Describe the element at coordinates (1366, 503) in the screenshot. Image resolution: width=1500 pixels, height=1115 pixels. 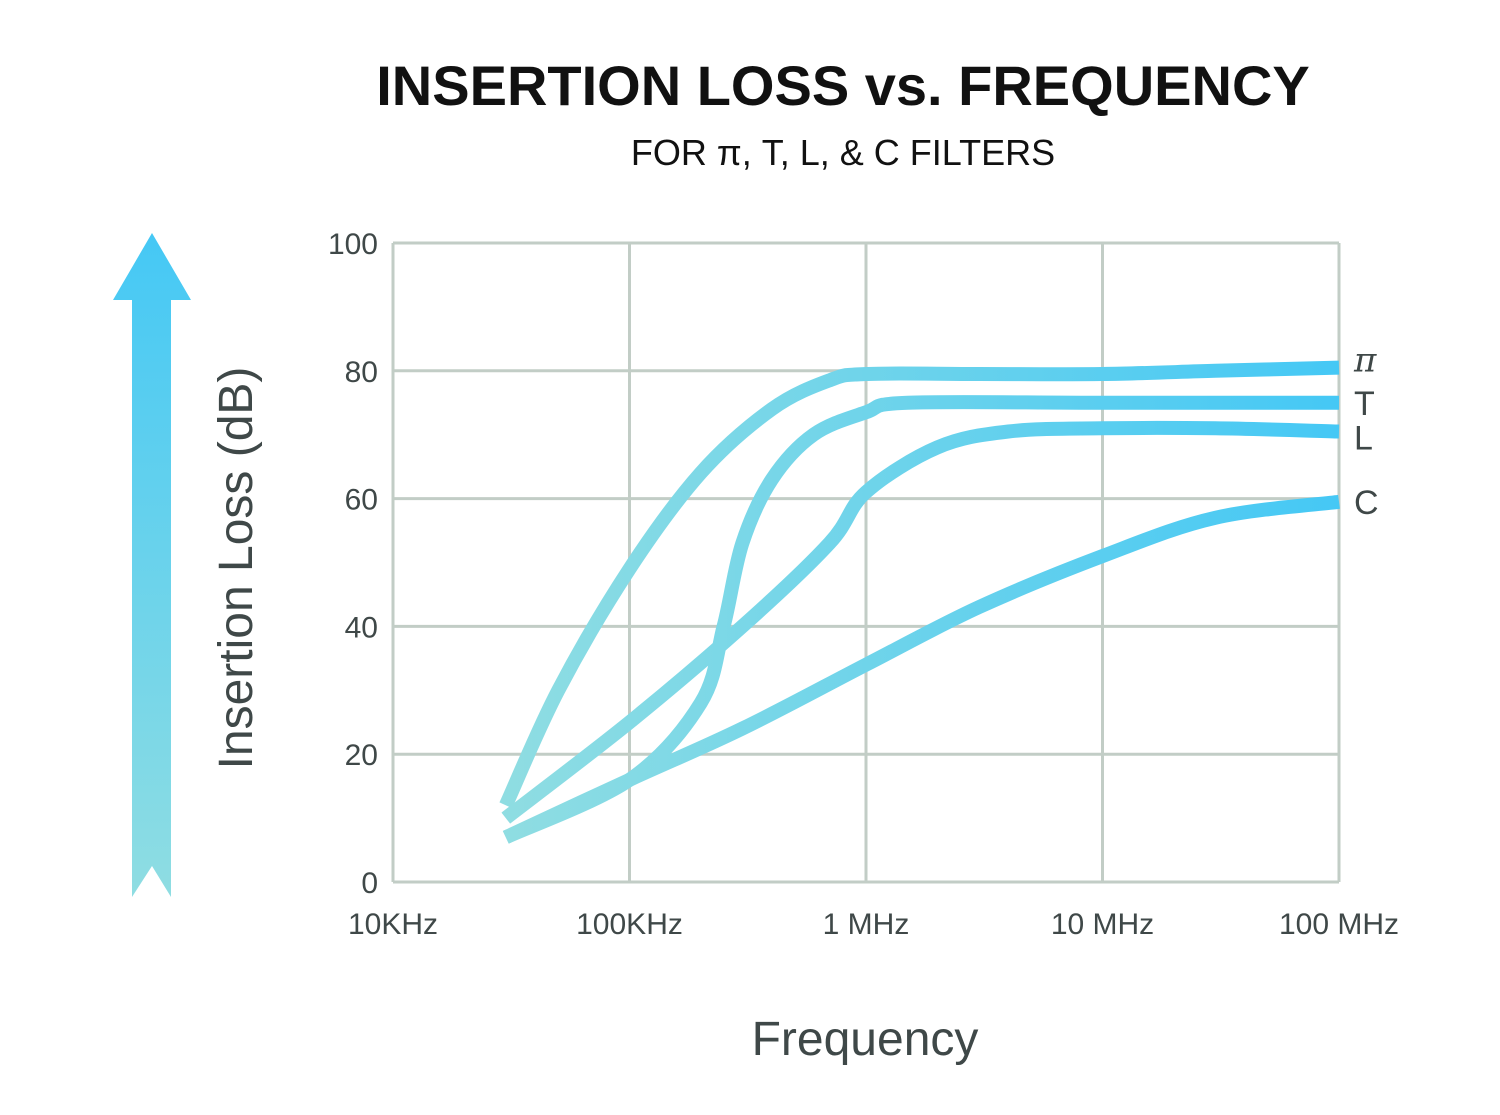
I see `series-label-c: C` at that location.